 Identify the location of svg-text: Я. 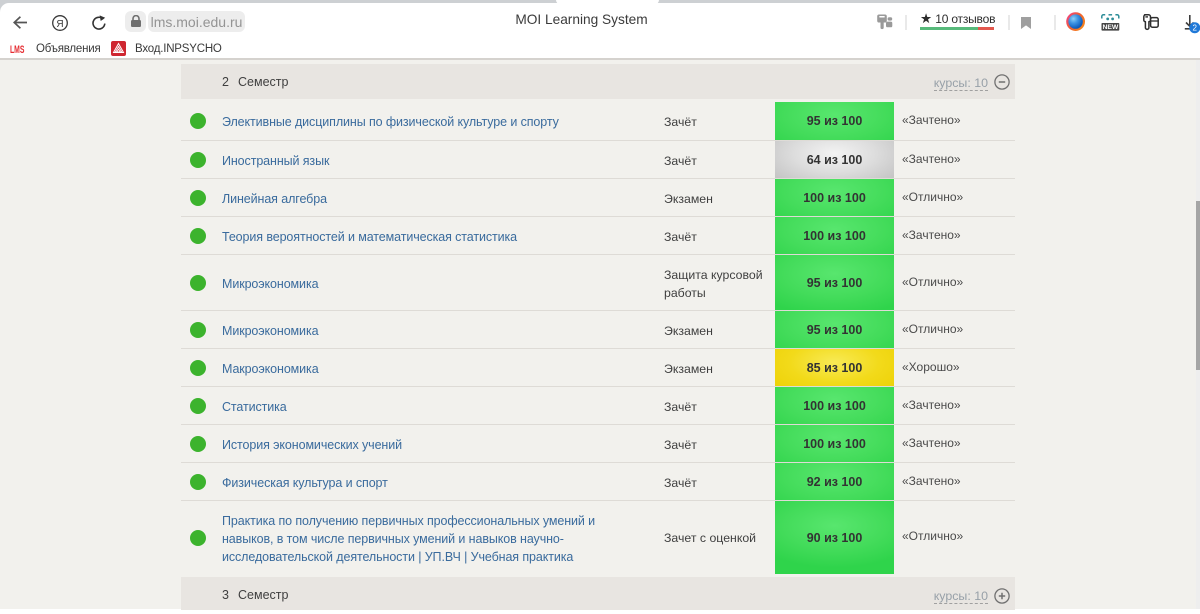
(59, 24).